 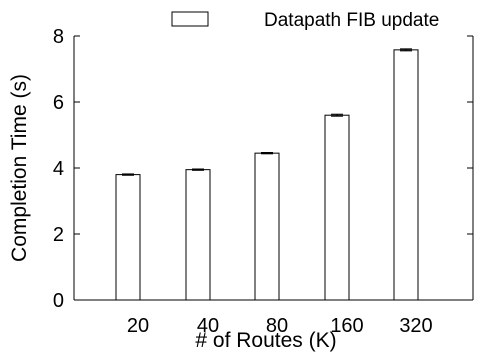 What do you see at coordinates (351, 20) in the screenshot?
I see `legend-label-datapath-fib-update: Datapath FIB update` at bounding box center [351, 20].